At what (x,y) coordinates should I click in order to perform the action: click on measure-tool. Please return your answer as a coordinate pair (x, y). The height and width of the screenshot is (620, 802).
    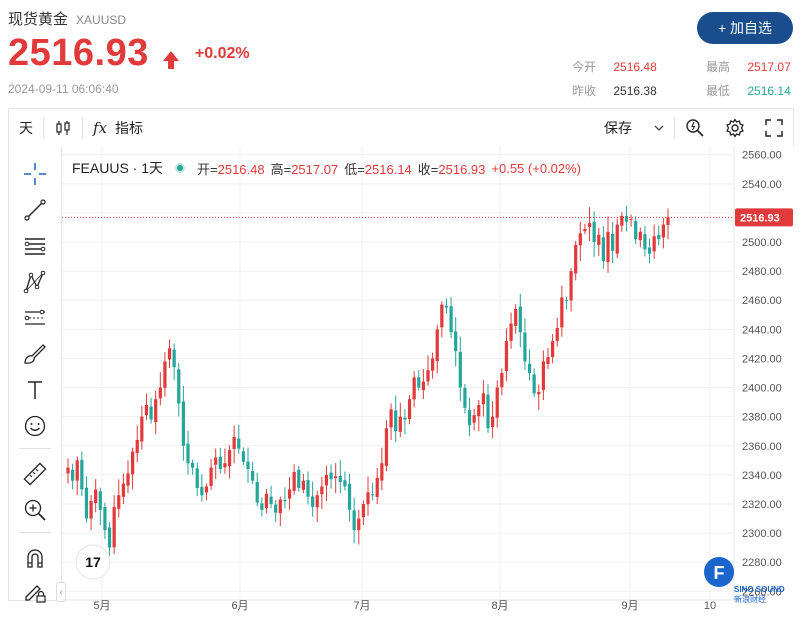
    Looking at the image, I should click on (35, 474).